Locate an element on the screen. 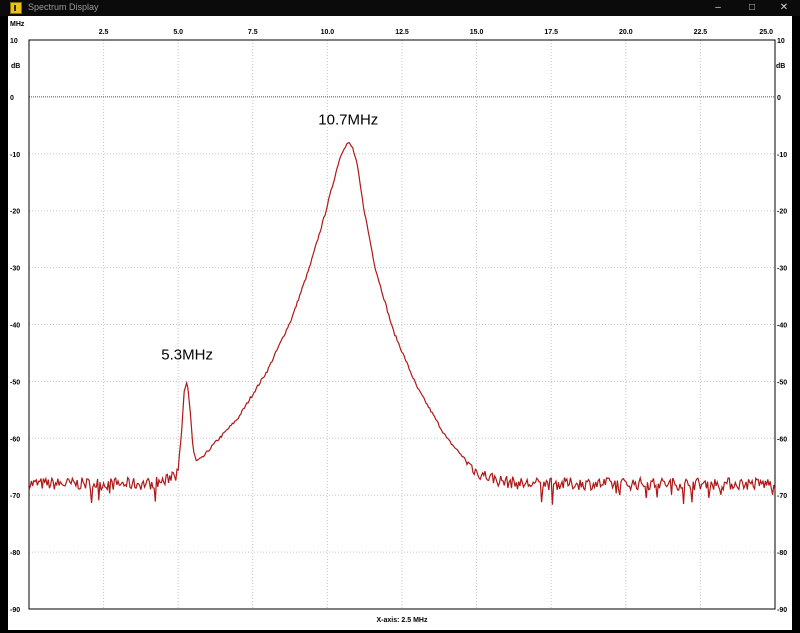 This screenshot has width=800, height=633. x-tick-label: 25.0 is located at coordinates (766, 32).